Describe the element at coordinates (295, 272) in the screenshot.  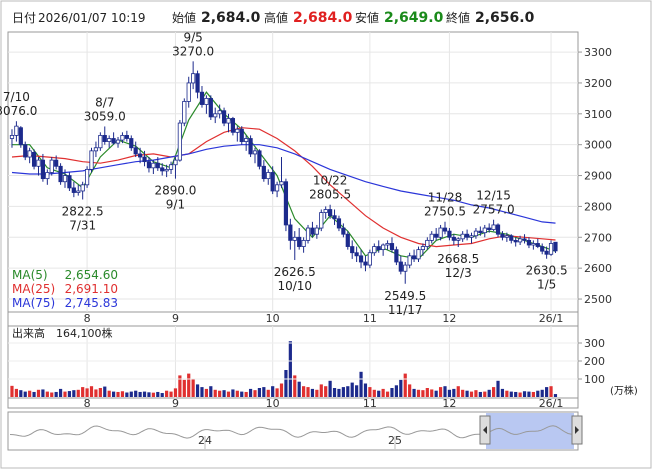
I see `annotation-price: 2626.5` at that location.